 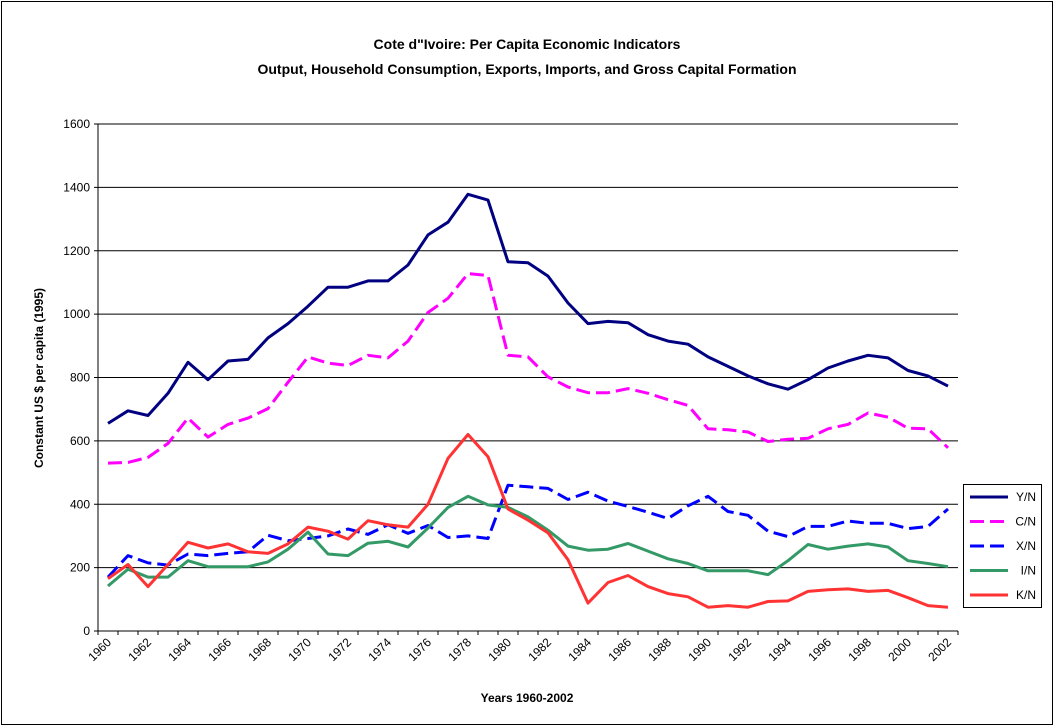 What do you see at coordinates (528, 541) in the screenshot?
I see `series-line` at bounding box center [528, 541].